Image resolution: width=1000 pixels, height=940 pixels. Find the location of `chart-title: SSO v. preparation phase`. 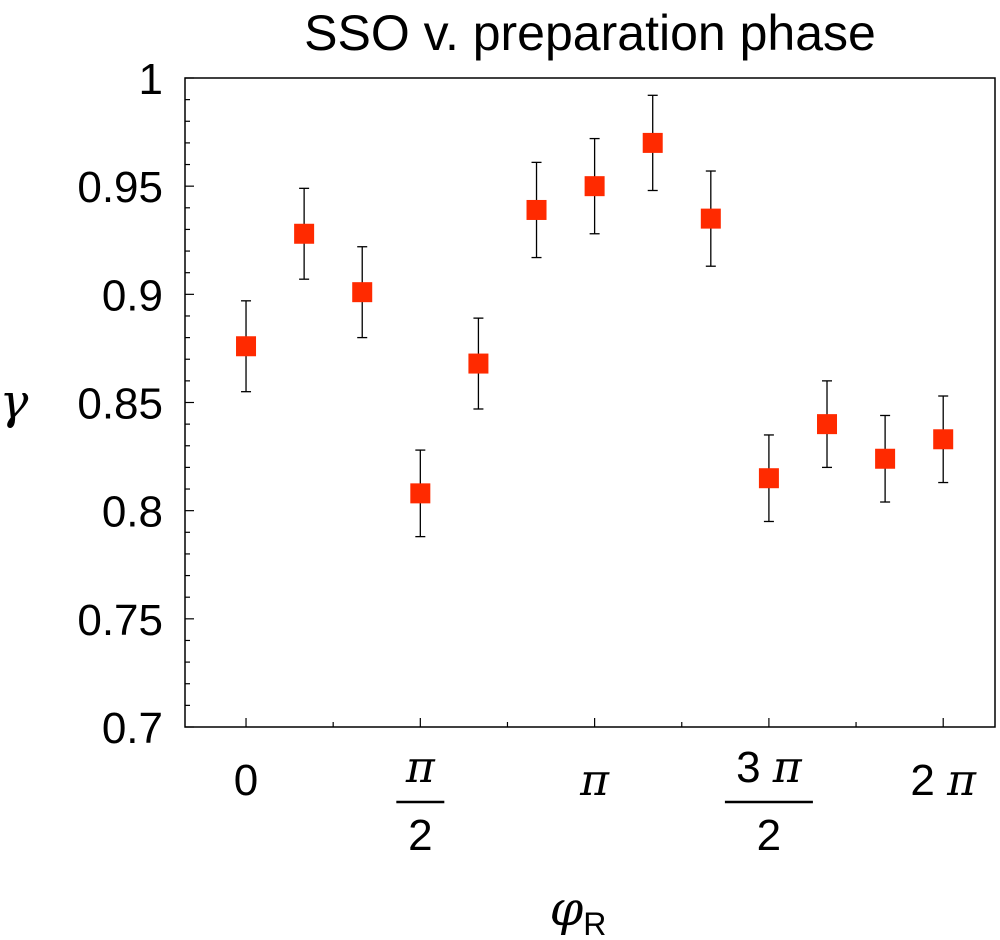

chart-title: SSO v. preparation phase is located at coordinates (590, 33).